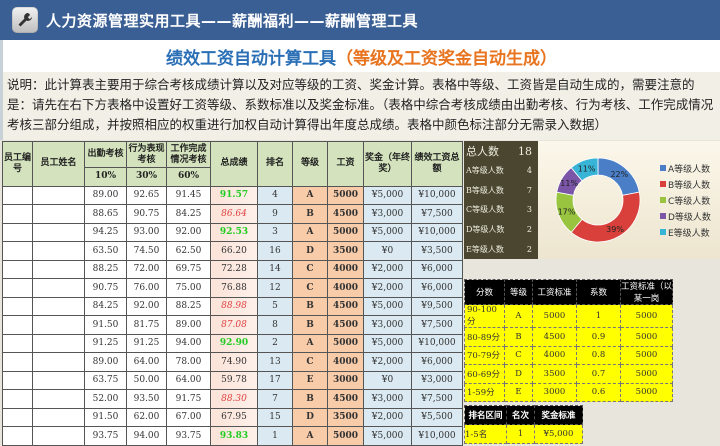  I want to click on grade-cell: 4000, so click(554, 355).